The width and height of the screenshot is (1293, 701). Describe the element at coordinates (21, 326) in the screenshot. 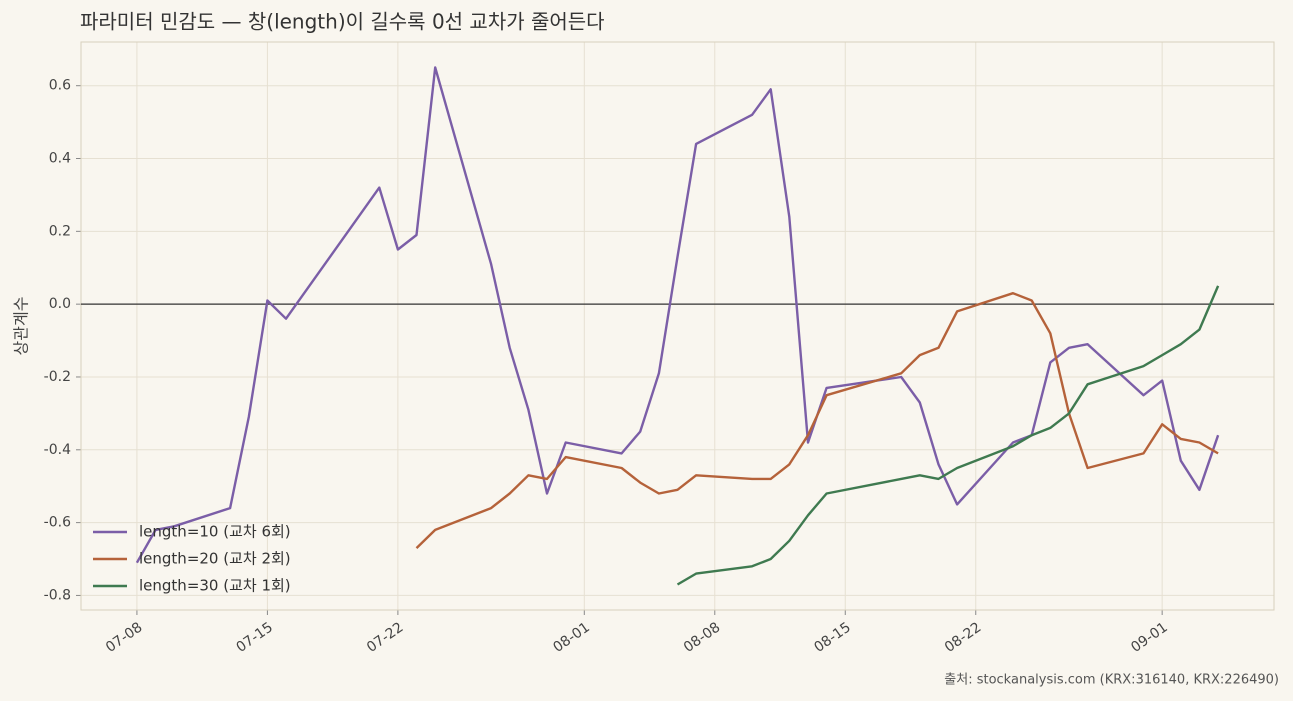

I see `y-axis-label: 상관계수` at that location.